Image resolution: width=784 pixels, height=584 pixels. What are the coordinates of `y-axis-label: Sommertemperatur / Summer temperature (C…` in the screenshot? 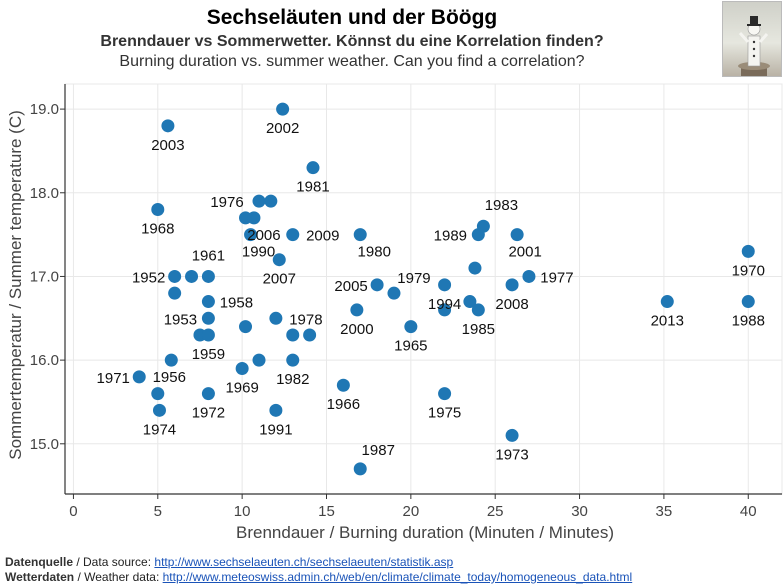 It's located at (15, 285).